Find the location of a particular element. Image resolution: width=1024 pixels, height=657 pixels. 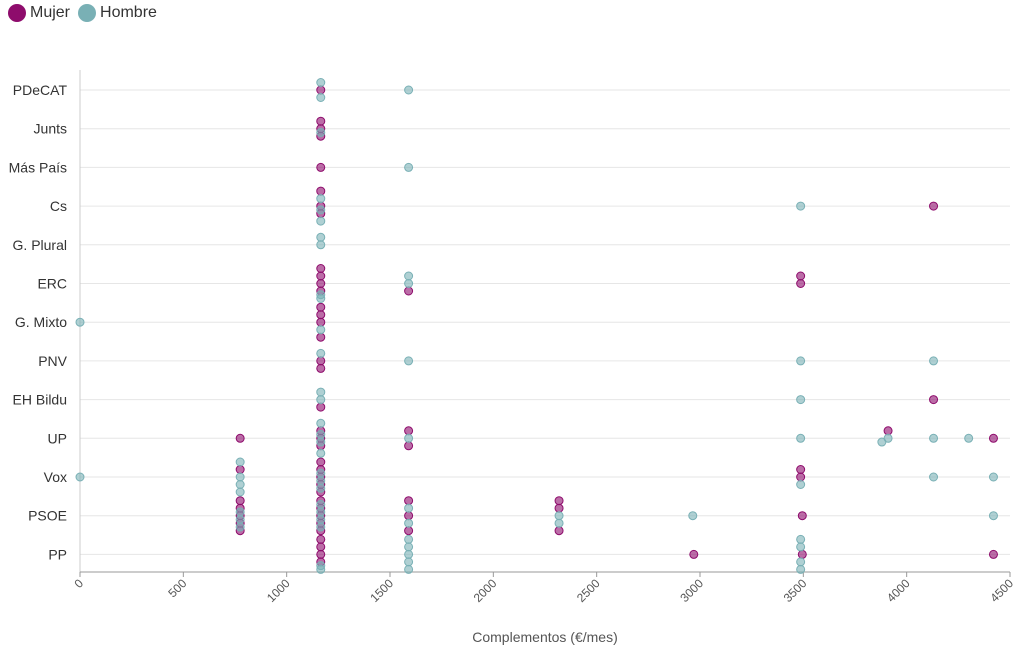

x-tick-label: 2500 is located at coordinates (588, 590).